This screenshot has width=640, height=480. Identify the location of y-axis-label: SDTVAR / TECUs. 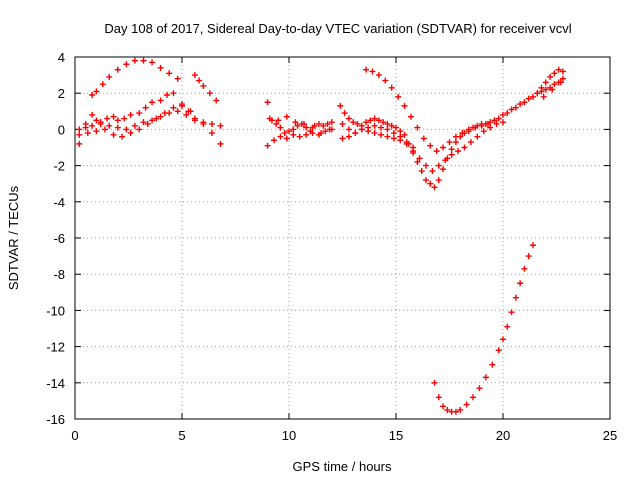
(13, 237).